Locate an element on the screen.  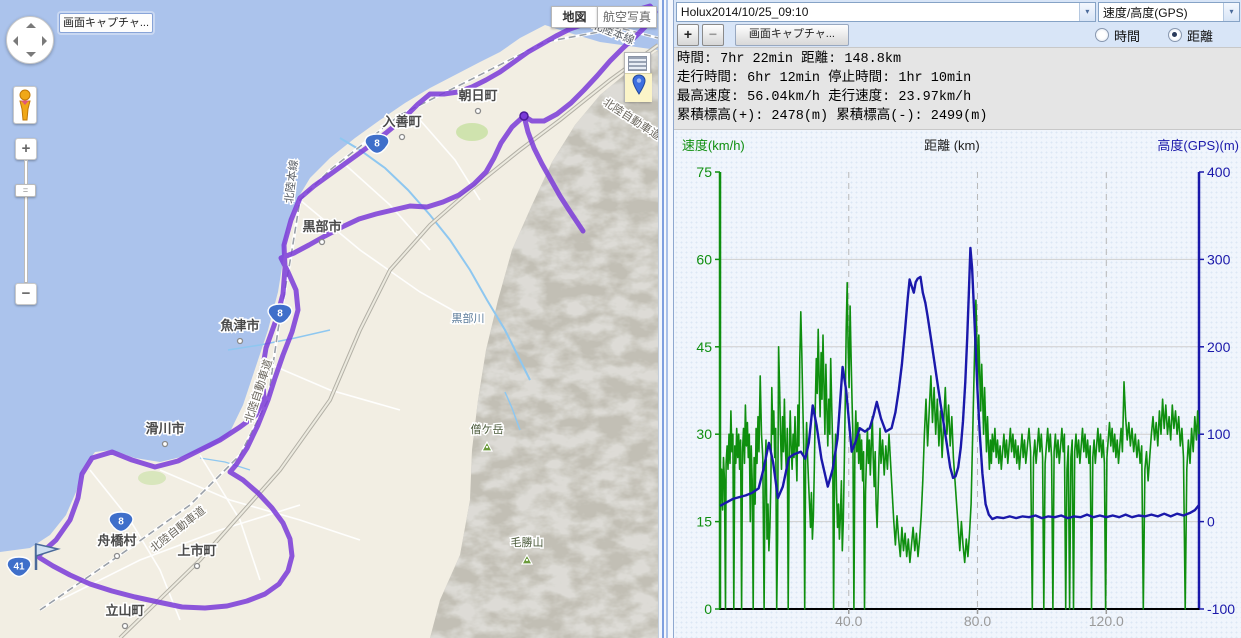
radio-time-label: 時間 is located at coordinates (1126, 36).